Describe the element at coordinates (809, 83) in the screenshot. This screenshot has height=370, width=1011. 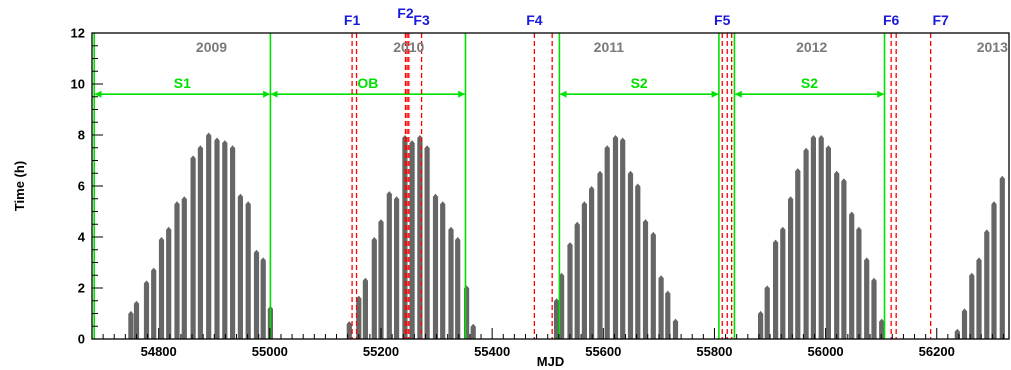
I see `period-label-3: S2` at that location.